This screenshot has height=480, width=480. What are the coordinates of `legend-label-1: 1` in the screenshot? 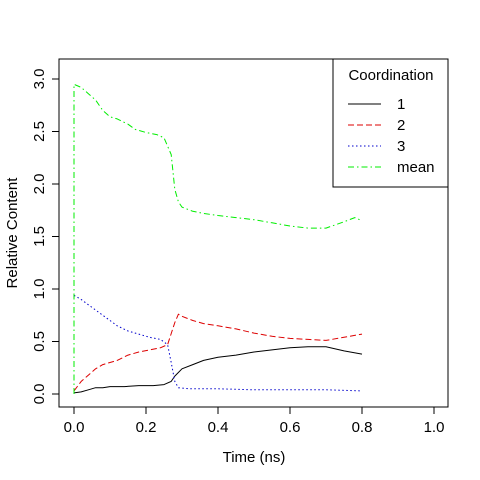 It's located at (401, 104).